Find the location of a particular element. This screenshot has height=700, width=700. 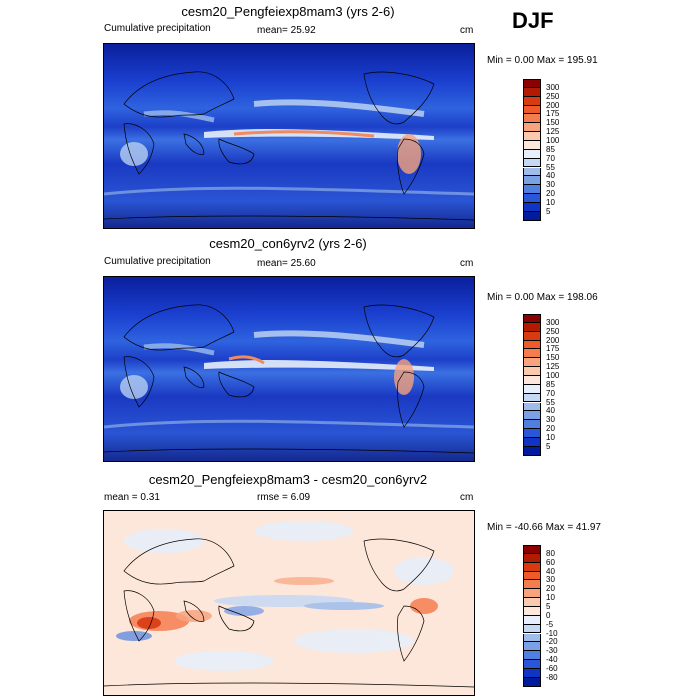

panel-2-colorbar: 300 250 200 175 150 125 100 85 70 55 40 30 20 10 5 is located at coordinates (541, 385).